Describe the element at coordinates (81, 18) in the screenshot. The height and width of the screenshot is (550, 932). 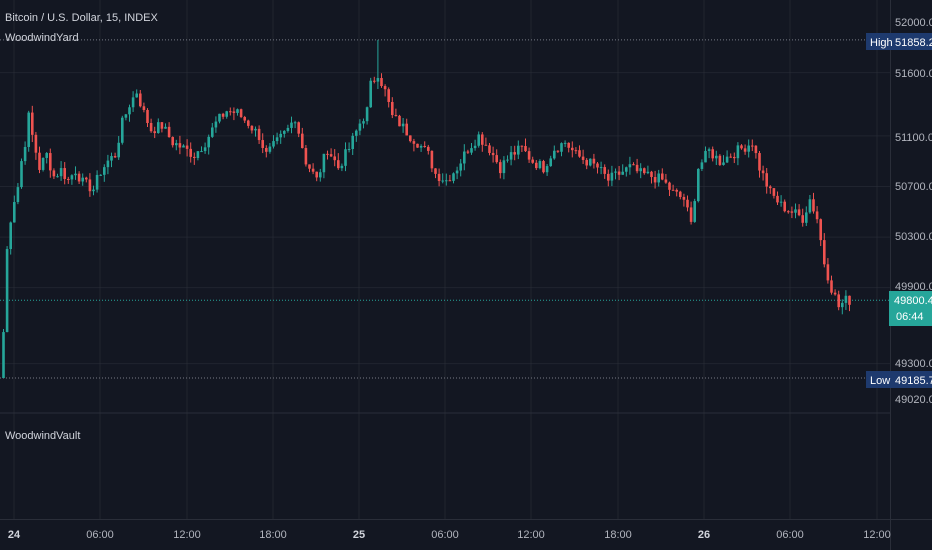
I see `symbol-title: Bitcoin / U.S. Dollar, 15, INDEX` at that location.